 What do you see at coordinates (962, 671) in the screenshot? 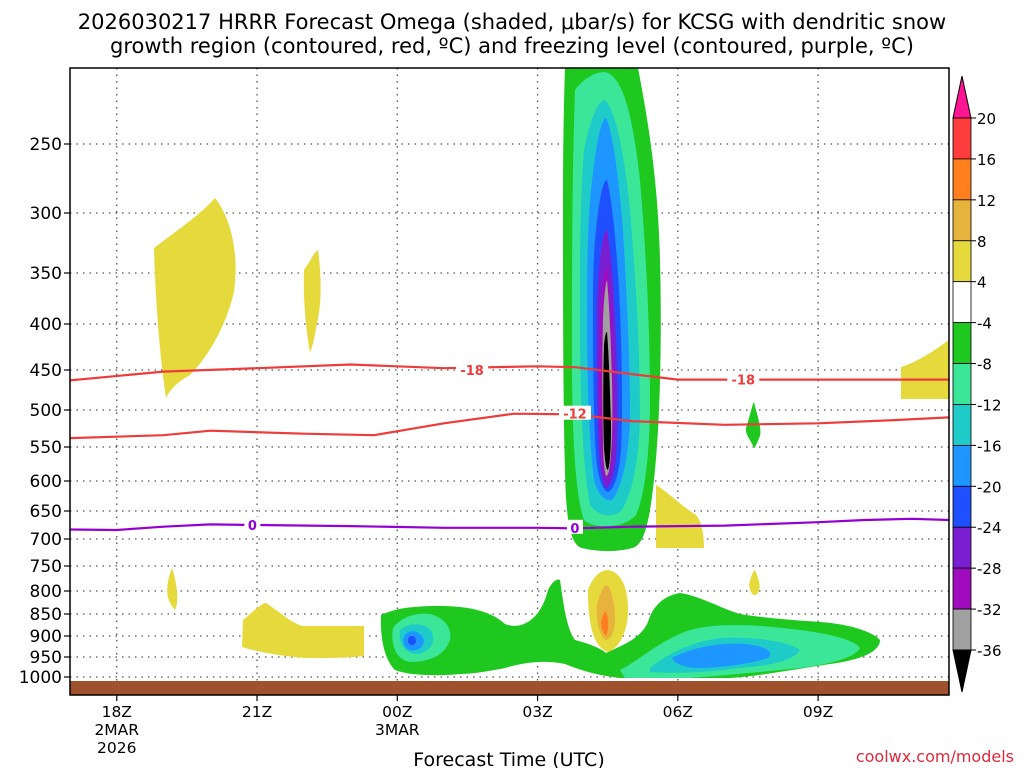
I see `colorbar-extend-bottom` at bounding box center [962, 671].